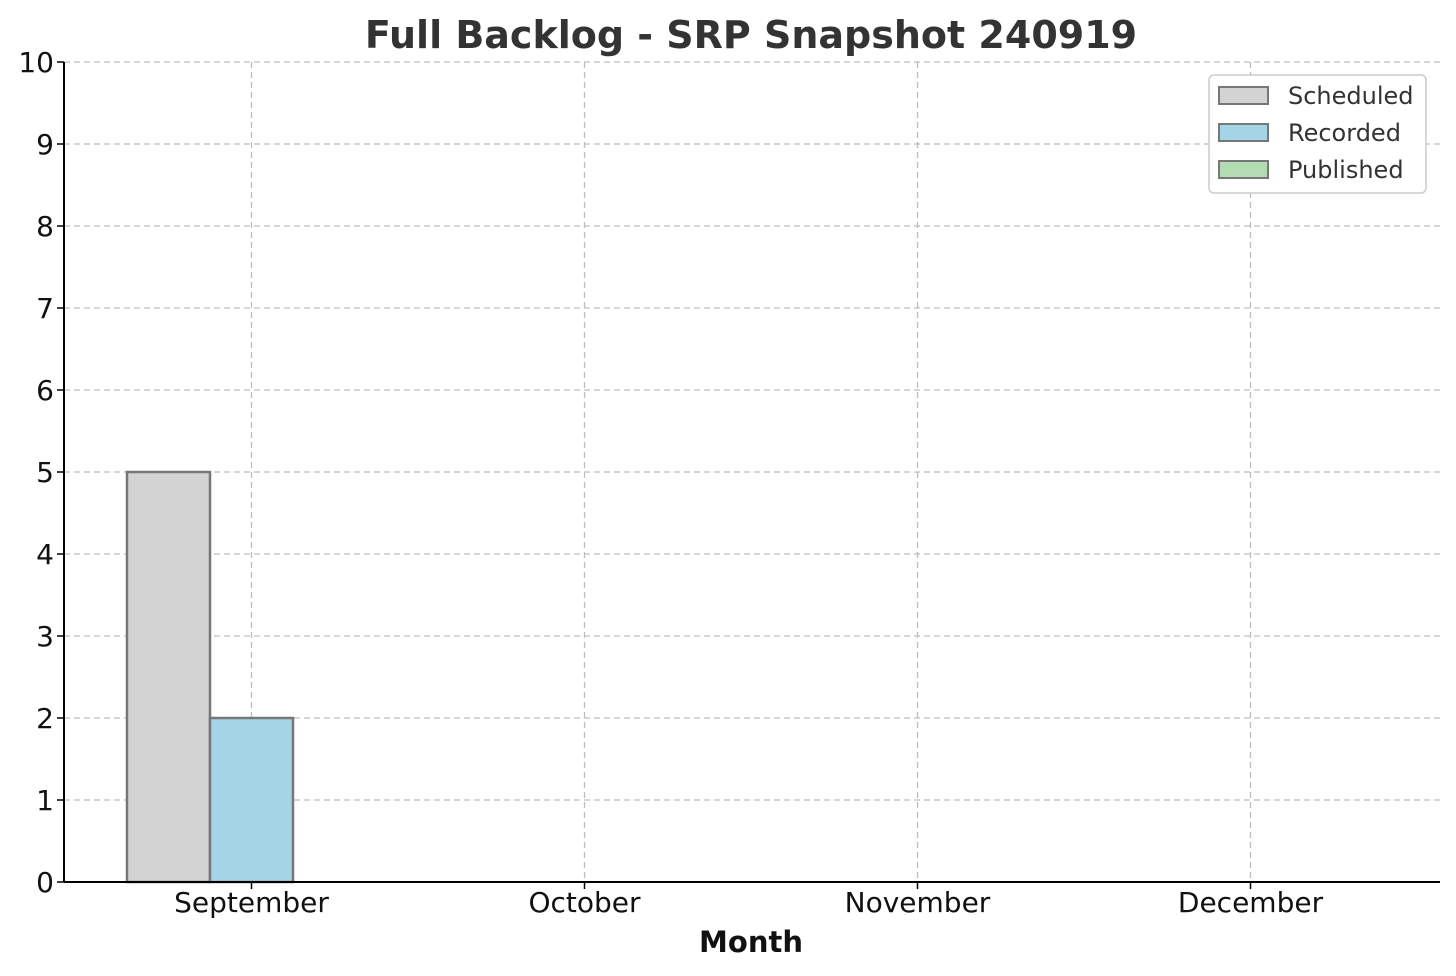 This screenshot has height=976, width=1456. Describe the element at coordinates (45, 636) in the screenshot. I see `y-tick-label: 3` at that location.